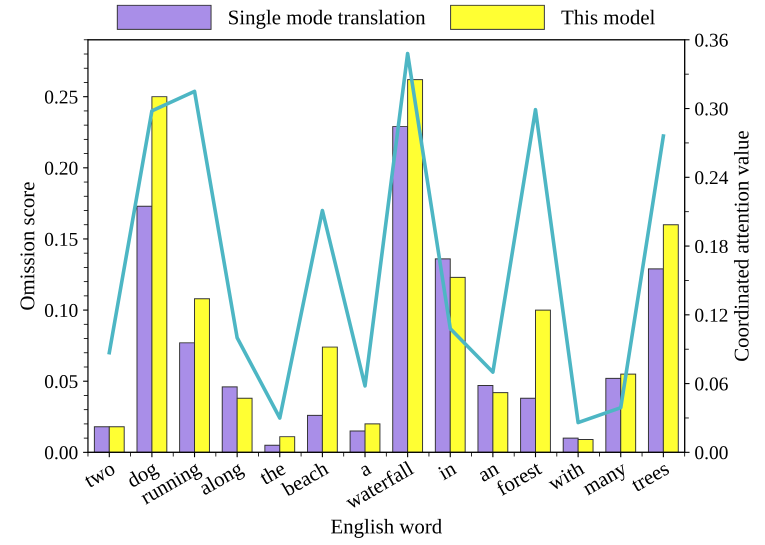 The height and width of the screenshot is (545, 765). Describe the element at coordinates (61, 168) in the screenshot. I see `y-tick-label: 0.20` at that location.